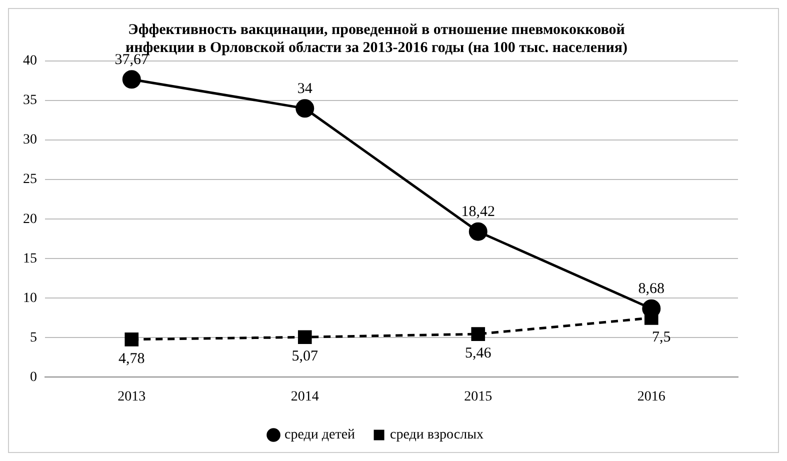 The image size is (787, 461). Describe the element at coordinates (30, 258) in the screenshot. I see `y-tick-label: 15` at that location.